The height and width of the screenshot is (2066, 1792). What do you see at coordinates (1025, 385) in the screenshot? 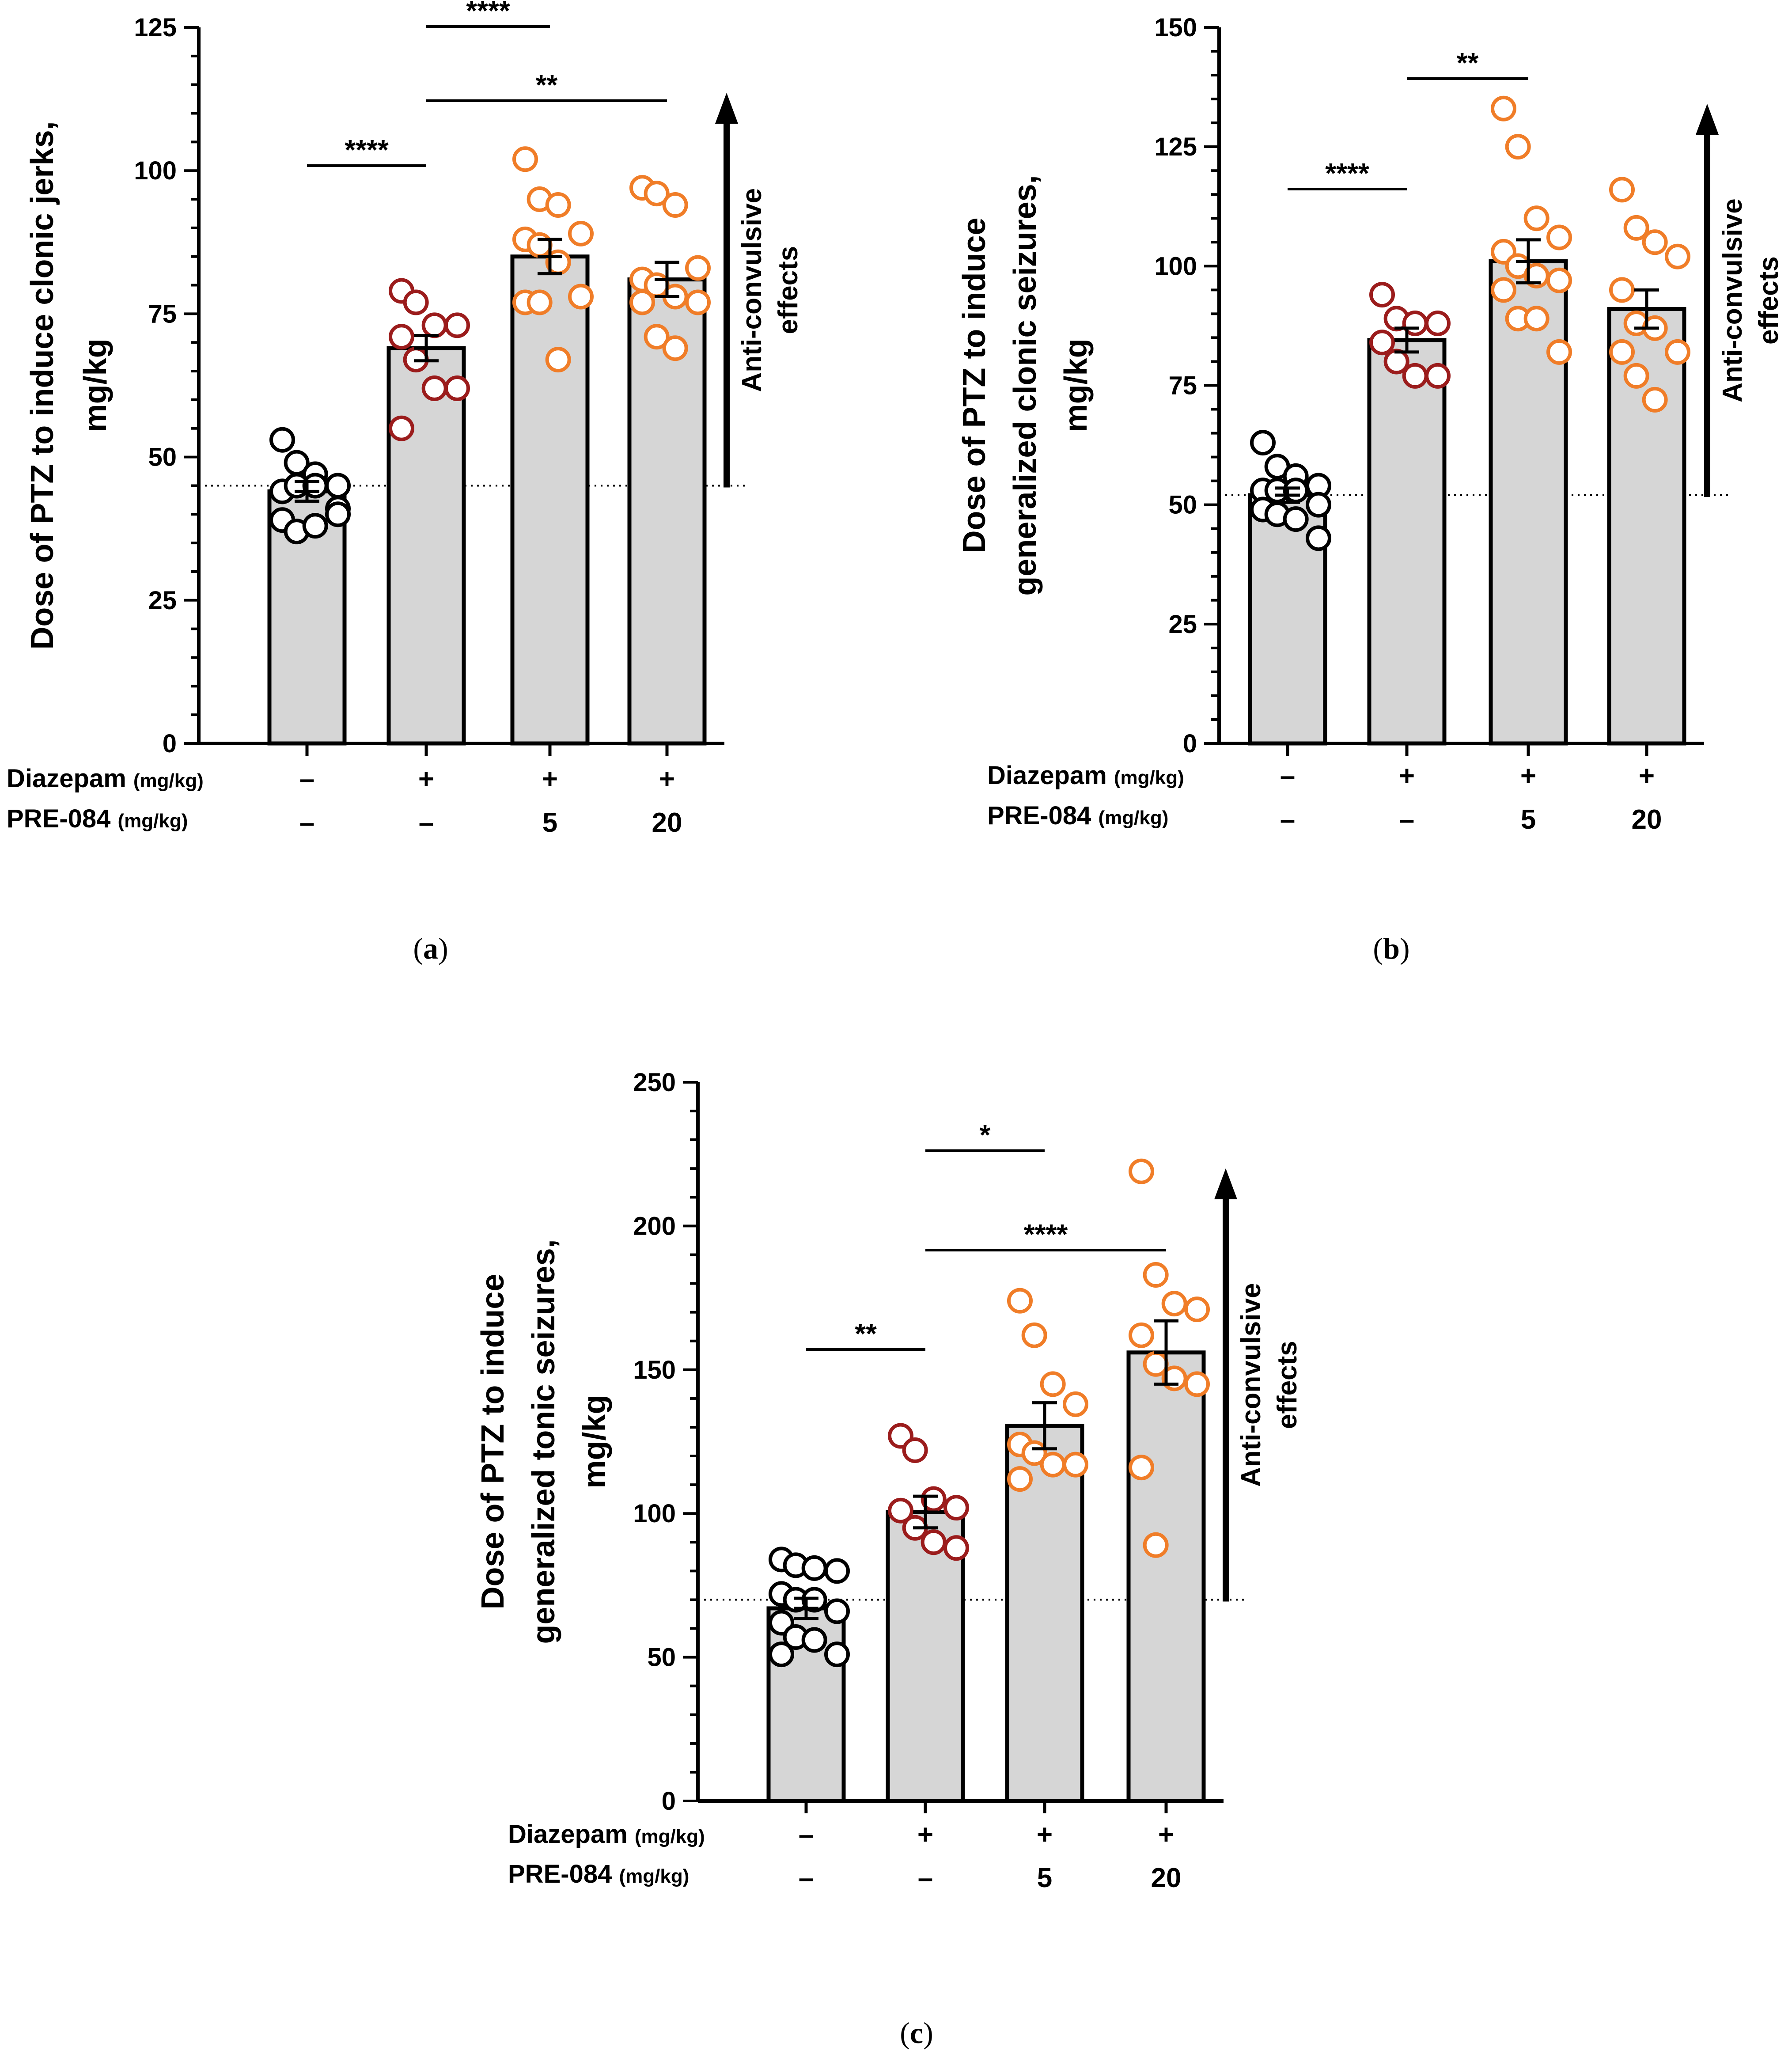
I see `y-axis-title-line: generalized clonic seizures,` at bounding box center [1025, 385].